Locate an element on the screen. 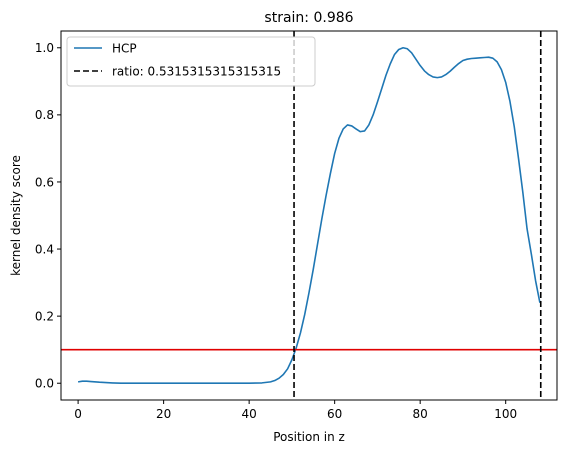  y-tick-label: 0.4 is located at coordinates (44, 249).